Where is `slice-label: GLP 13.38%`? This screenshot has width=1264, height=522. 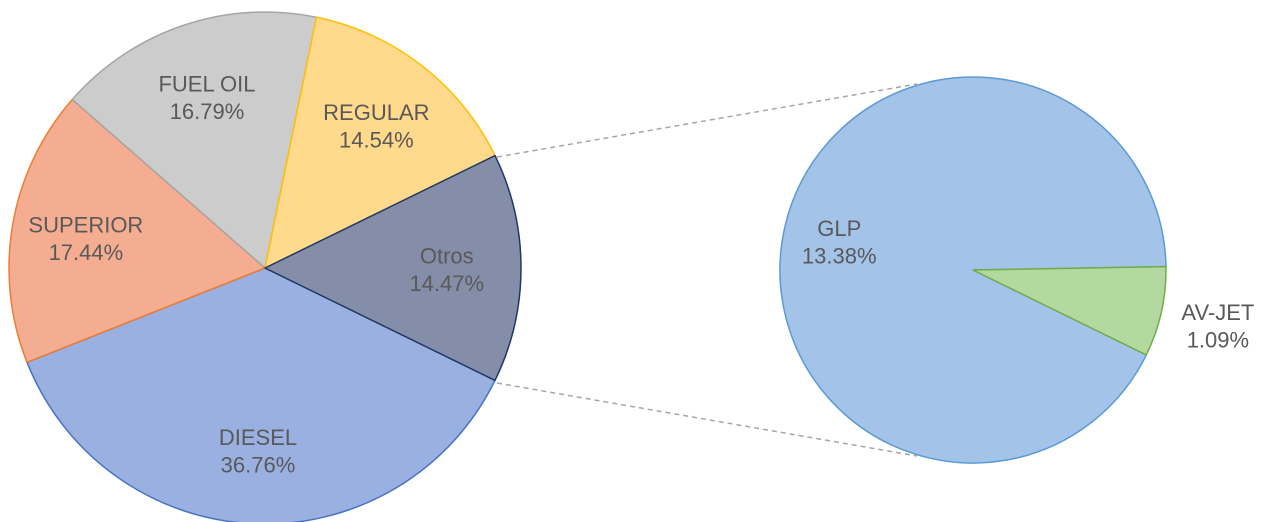 slice-label: GLP 13.38% is located at coordinates (839, 242).